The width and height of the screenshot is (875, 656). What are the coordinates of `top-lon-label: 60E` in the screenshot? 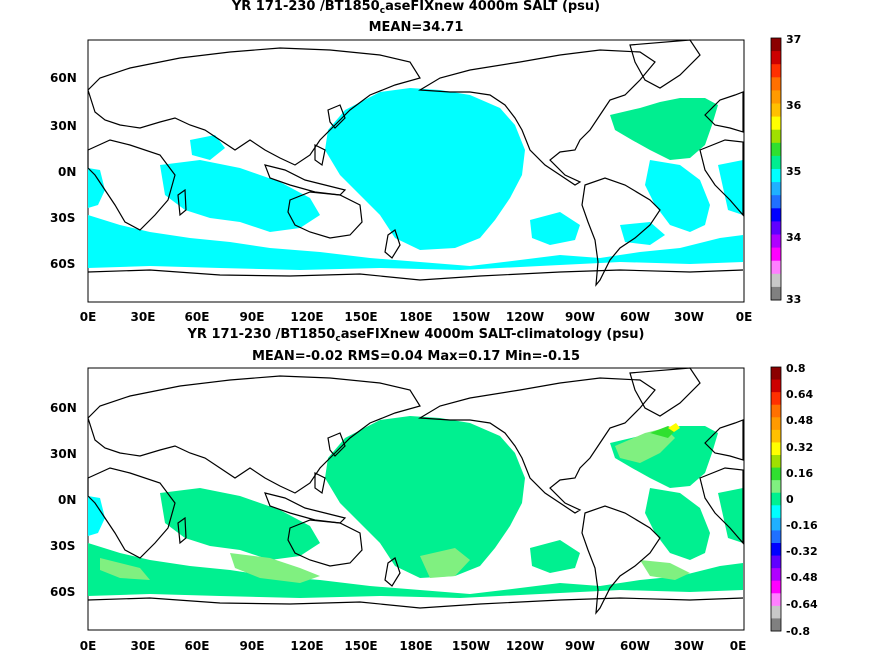 It's located at (197, 317).